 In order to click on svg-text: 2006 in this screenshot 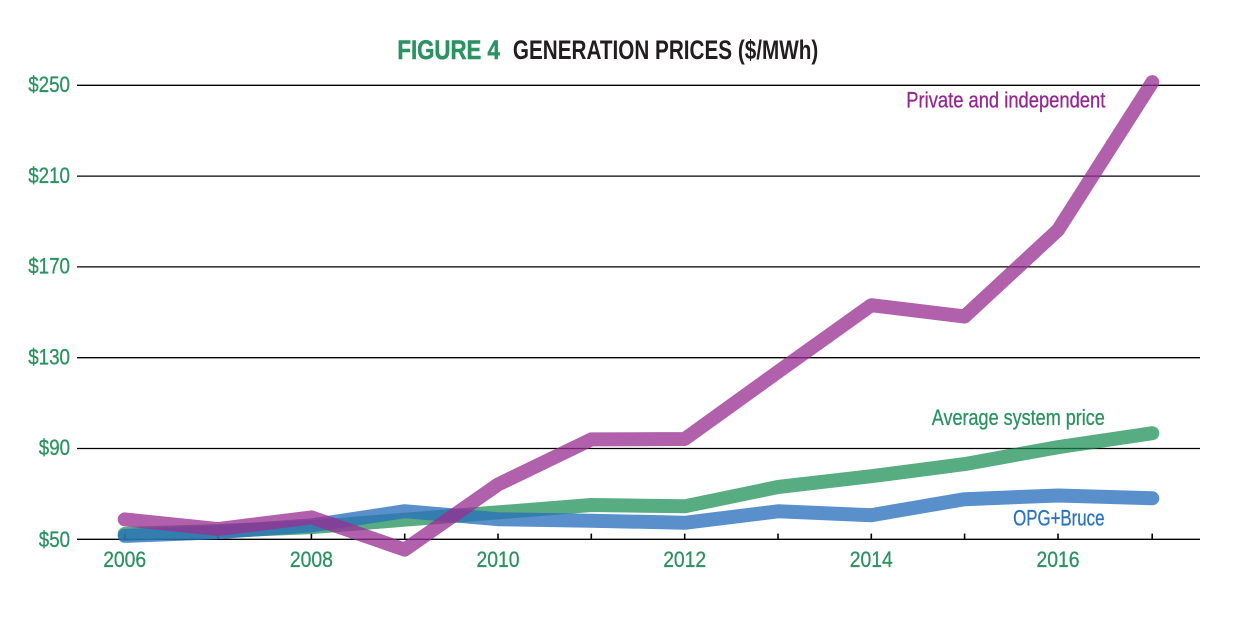, I will do `click(124, 559)`.